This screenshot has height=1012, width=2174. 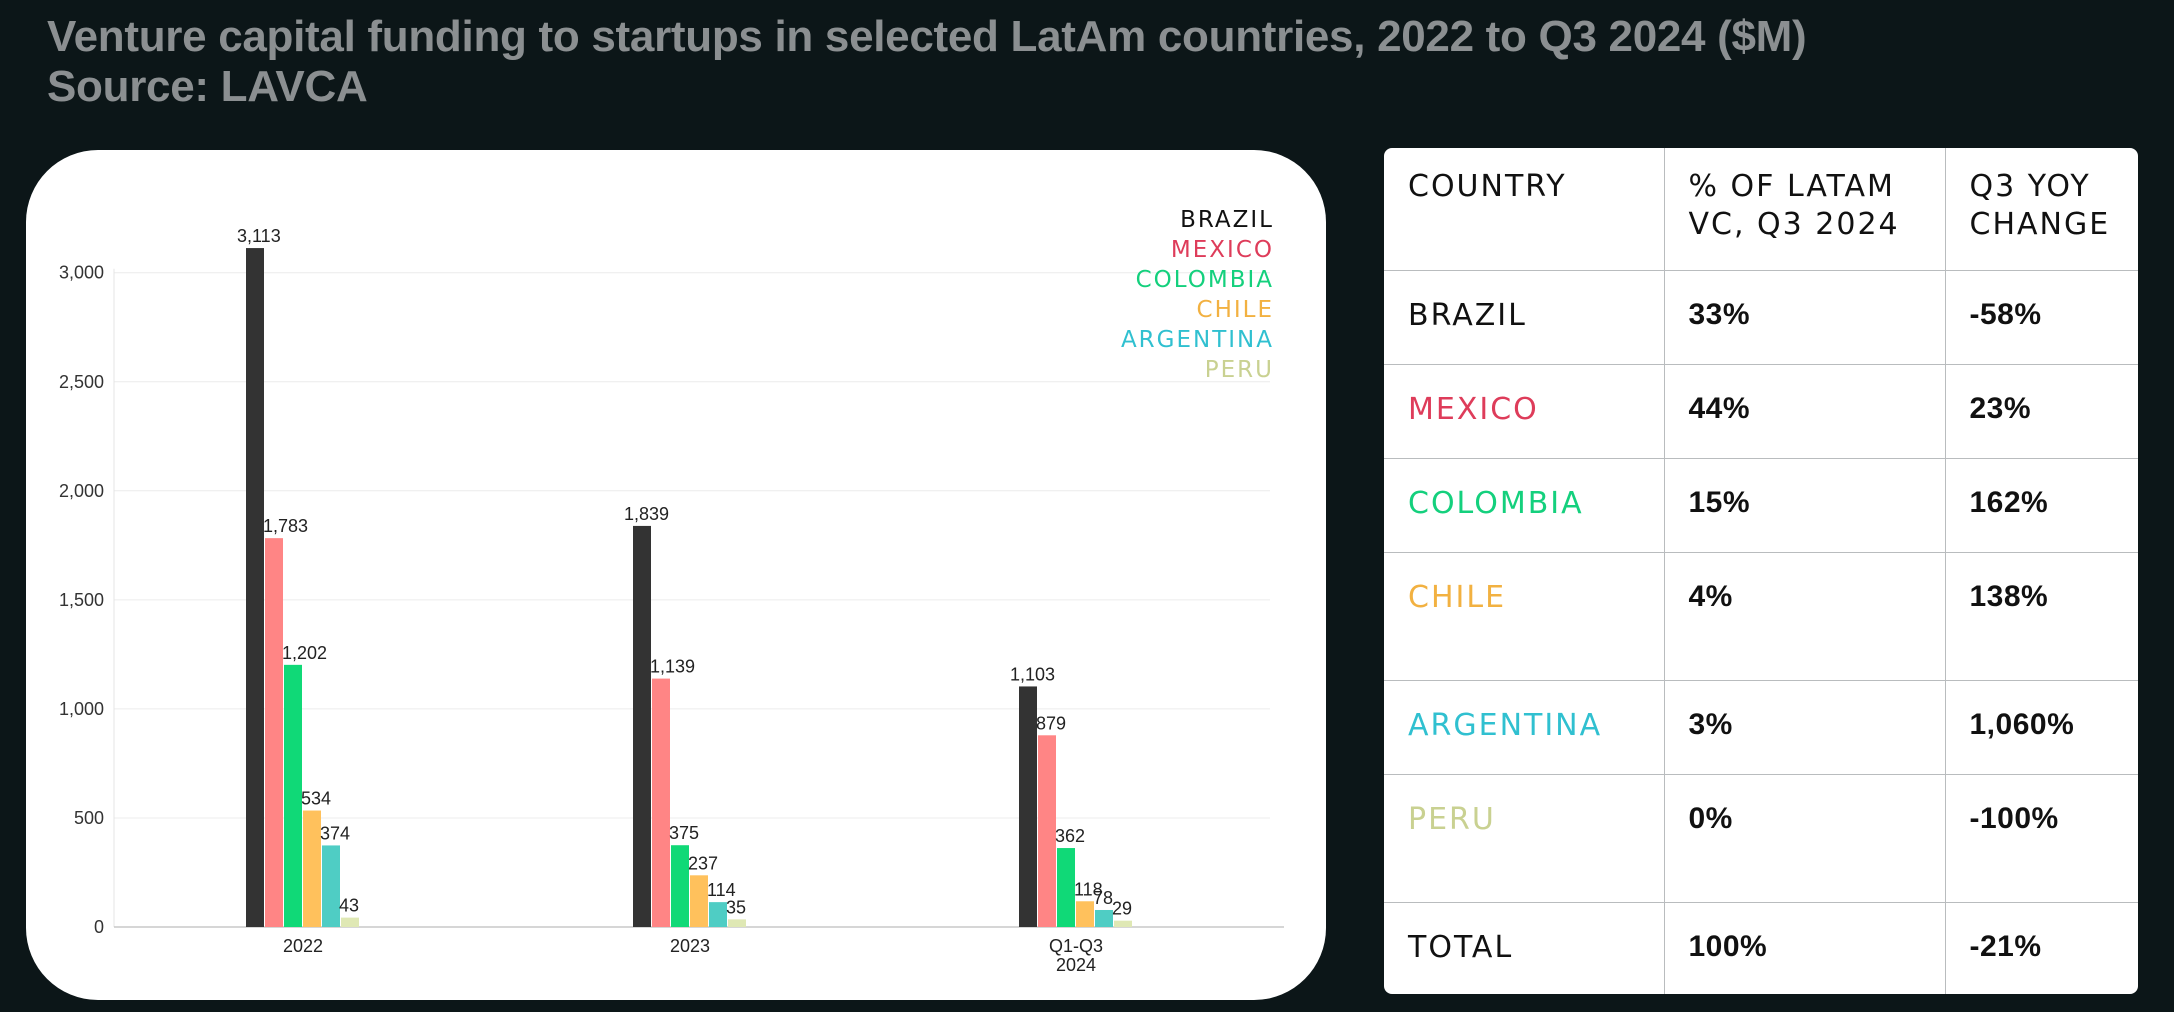 What do you see at coordinates (1524, 317) in the screenshot?
I see `country-cell: BRAZIL` at bounding box center [1524, 317].